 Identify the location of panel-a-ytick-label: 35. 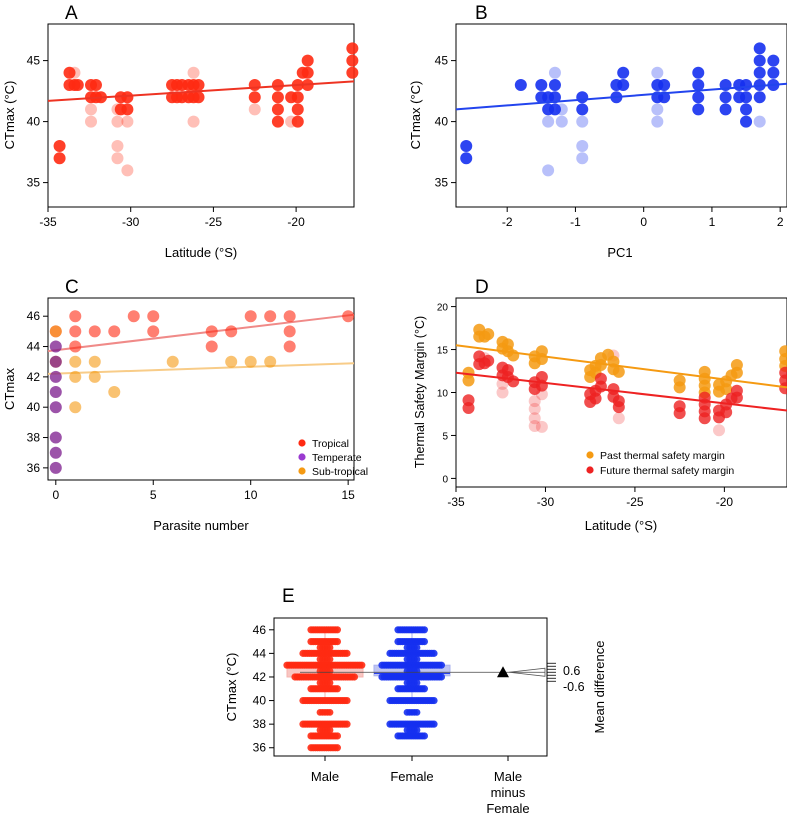
(34, 183).